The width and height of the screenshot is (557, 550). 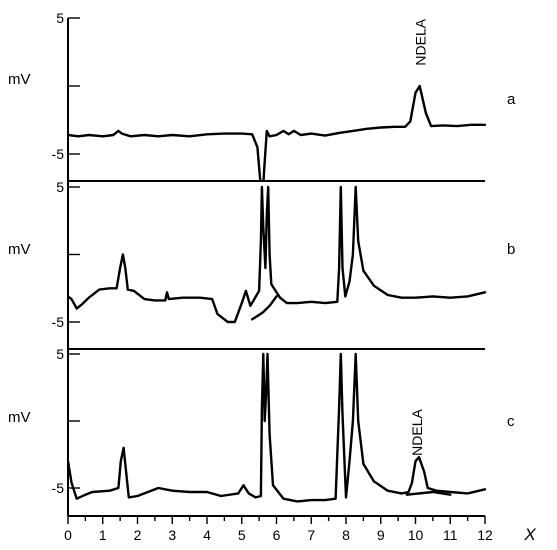 I want to click on x-axis: 0 1 2 3 4 5 6 7 8 9 10 11 12 X, so click(x=300, y=530).